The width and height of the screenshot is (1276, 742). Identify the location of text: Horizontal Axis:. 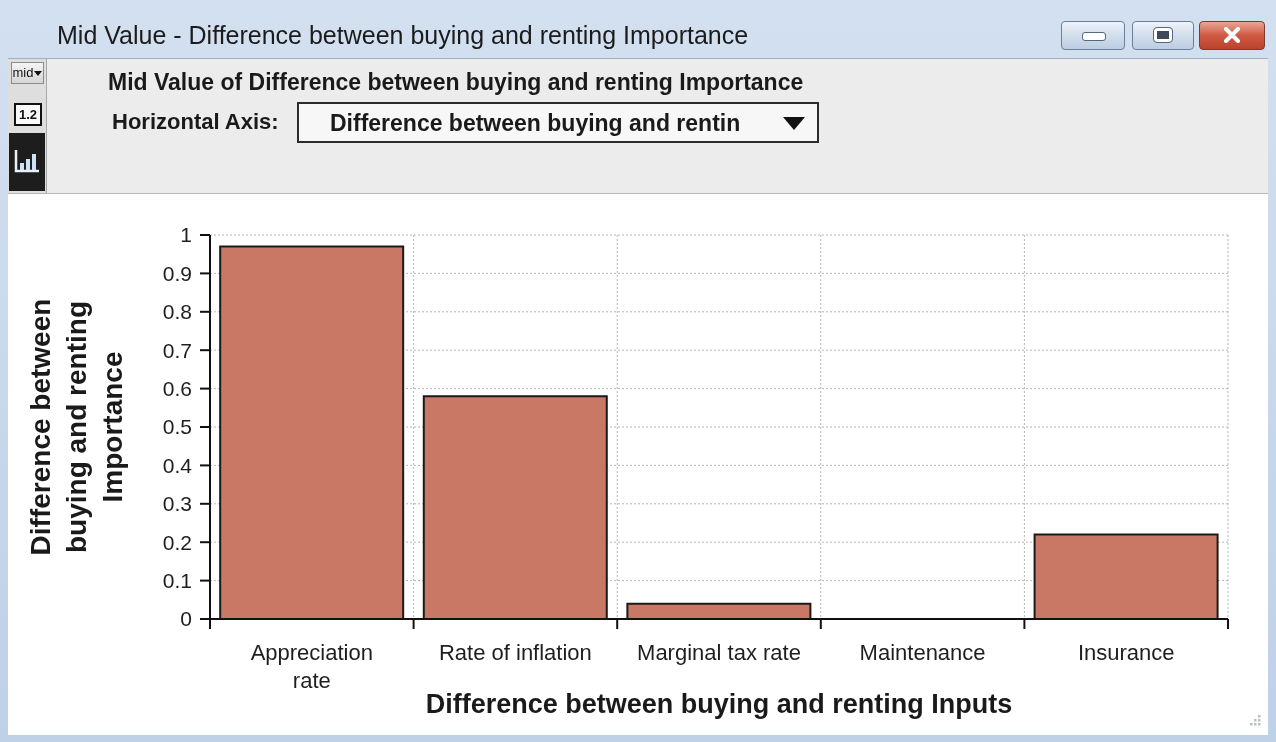
(195, 122).